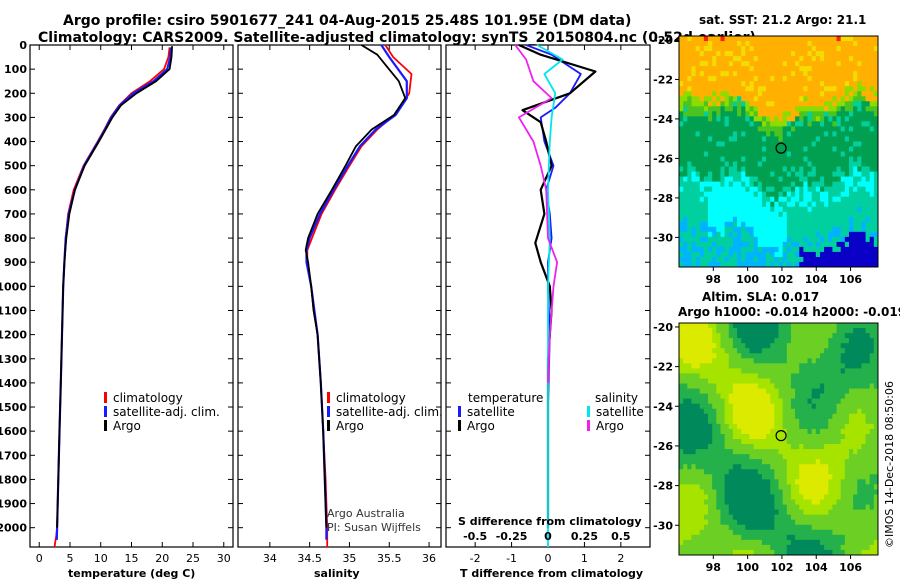  Describe the element at coordinates (610, 426) in the screenshot. I see `legend-label-s-argo: Argo` at that location.